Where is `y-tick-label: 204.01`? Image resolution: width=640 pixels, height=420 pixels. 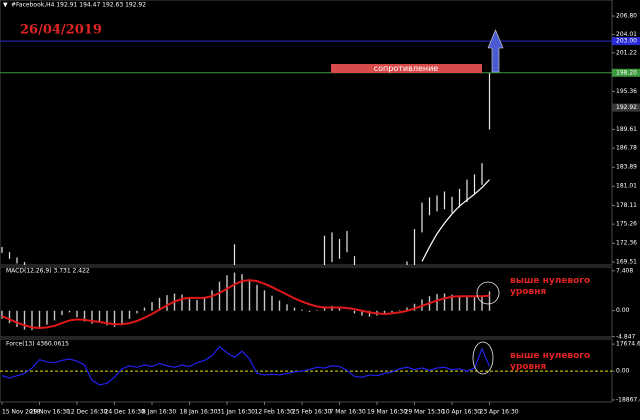
y-tick-label: 204.01 is located at coordinates (626, 34).